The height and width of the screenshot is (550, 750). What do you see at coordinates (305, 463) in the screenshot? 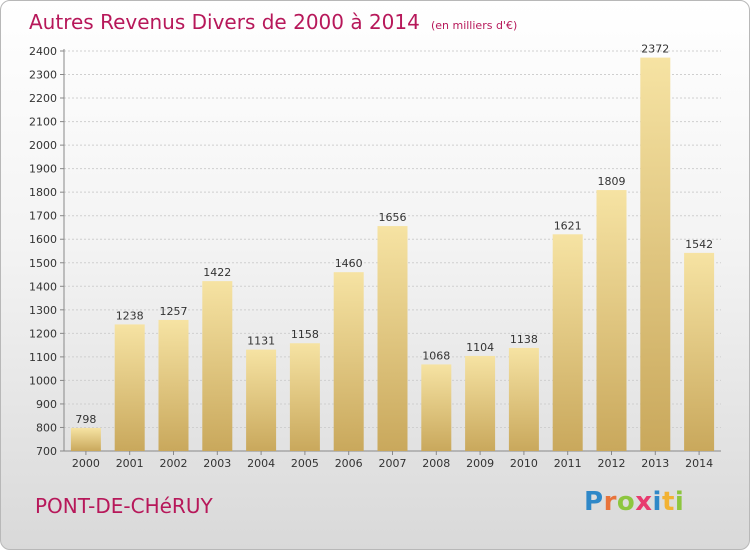
I see `x-tick-label: 2005` at bounding box center [305, 463].